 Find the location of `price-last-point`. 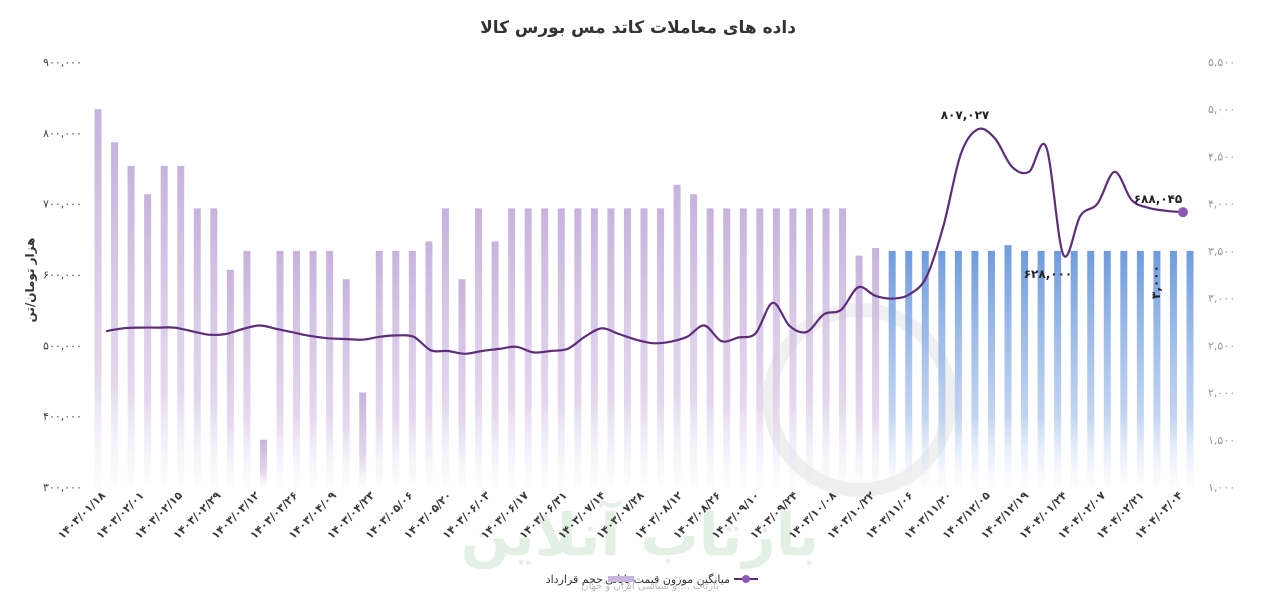

price-last-point is located at coordinates (1183, 212).